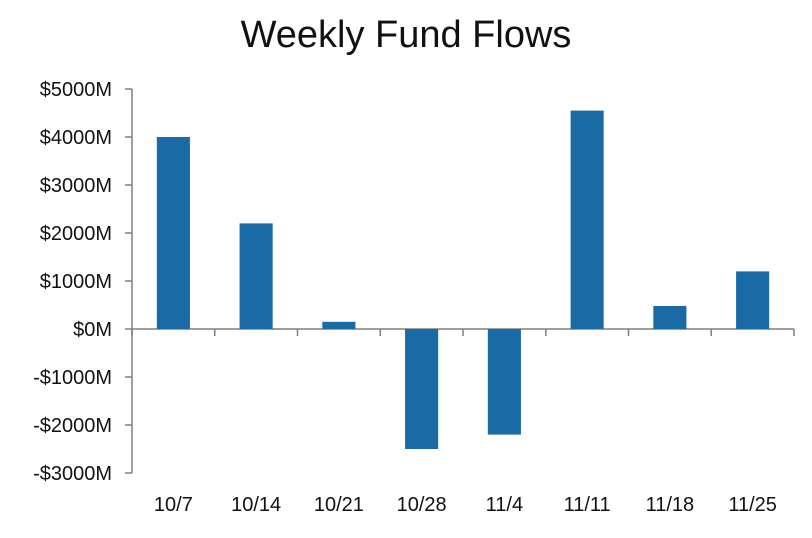 Image resolution: width=812 pixels, height=538 pixels. What do you see at coordinates (752, 505) in the screenshot?
I see `x-tick-label: 11/25` at bounding box center [752, 505].